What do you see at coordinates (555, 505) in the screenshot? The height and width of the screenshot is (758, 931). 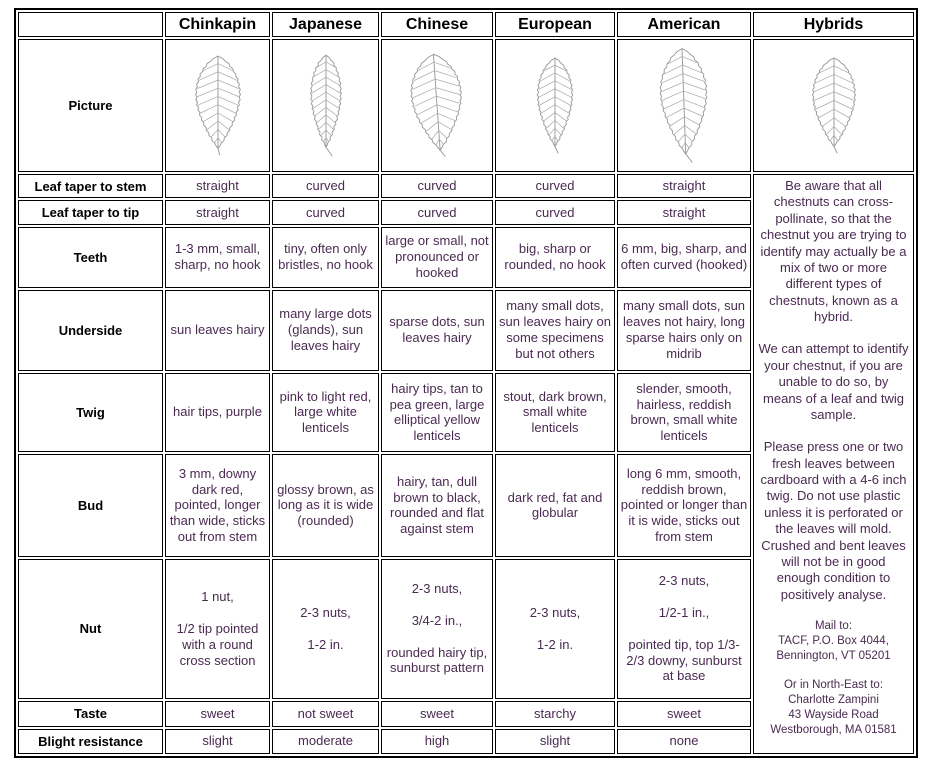 I see `cell-bud-european: dark red, fat and globular` at bounding box center [555, 505].